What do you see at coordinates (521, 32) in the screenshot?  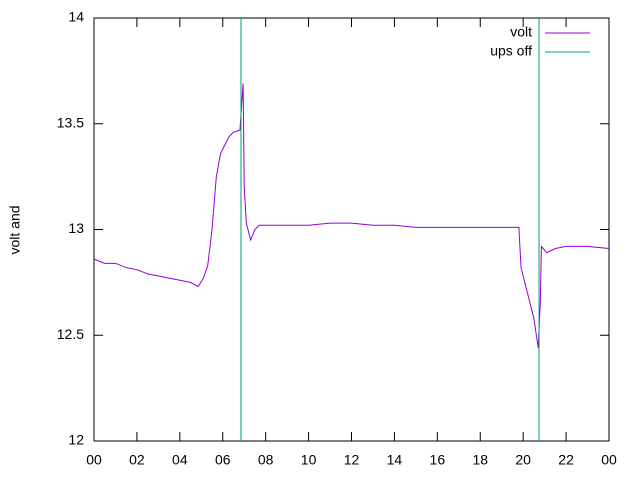 I see `legend-label: volt` at bounding box center [521, 32].